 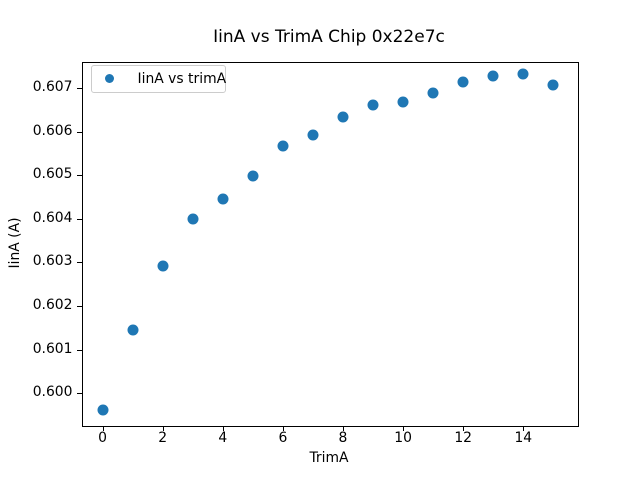 I want to click on y-tick-label: 0.600, so click(x=52, y=392).